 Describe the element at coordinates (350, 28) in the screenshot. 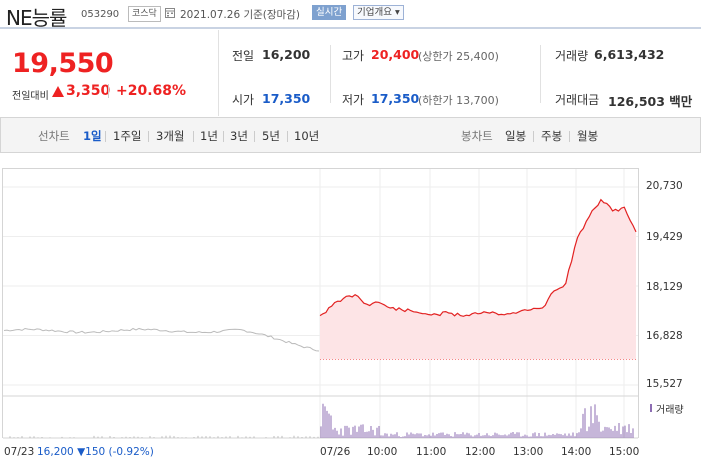

I see `header-divider` at that location.